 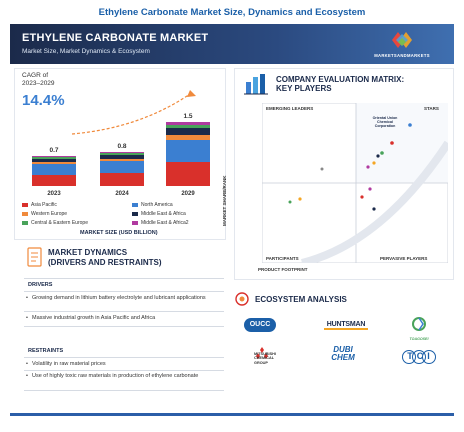 I want to click on y-axis-label: MARKET SHARE/RANK, so click(x=224, y=201).